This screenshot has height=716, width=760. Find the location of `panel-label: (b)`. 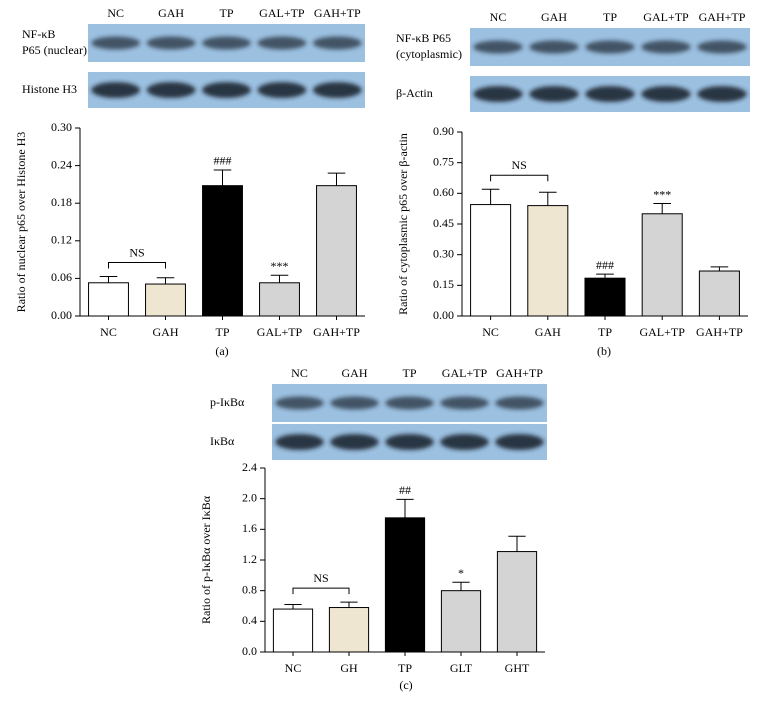

panel-label: (b) is located at coordinates (604, 351).